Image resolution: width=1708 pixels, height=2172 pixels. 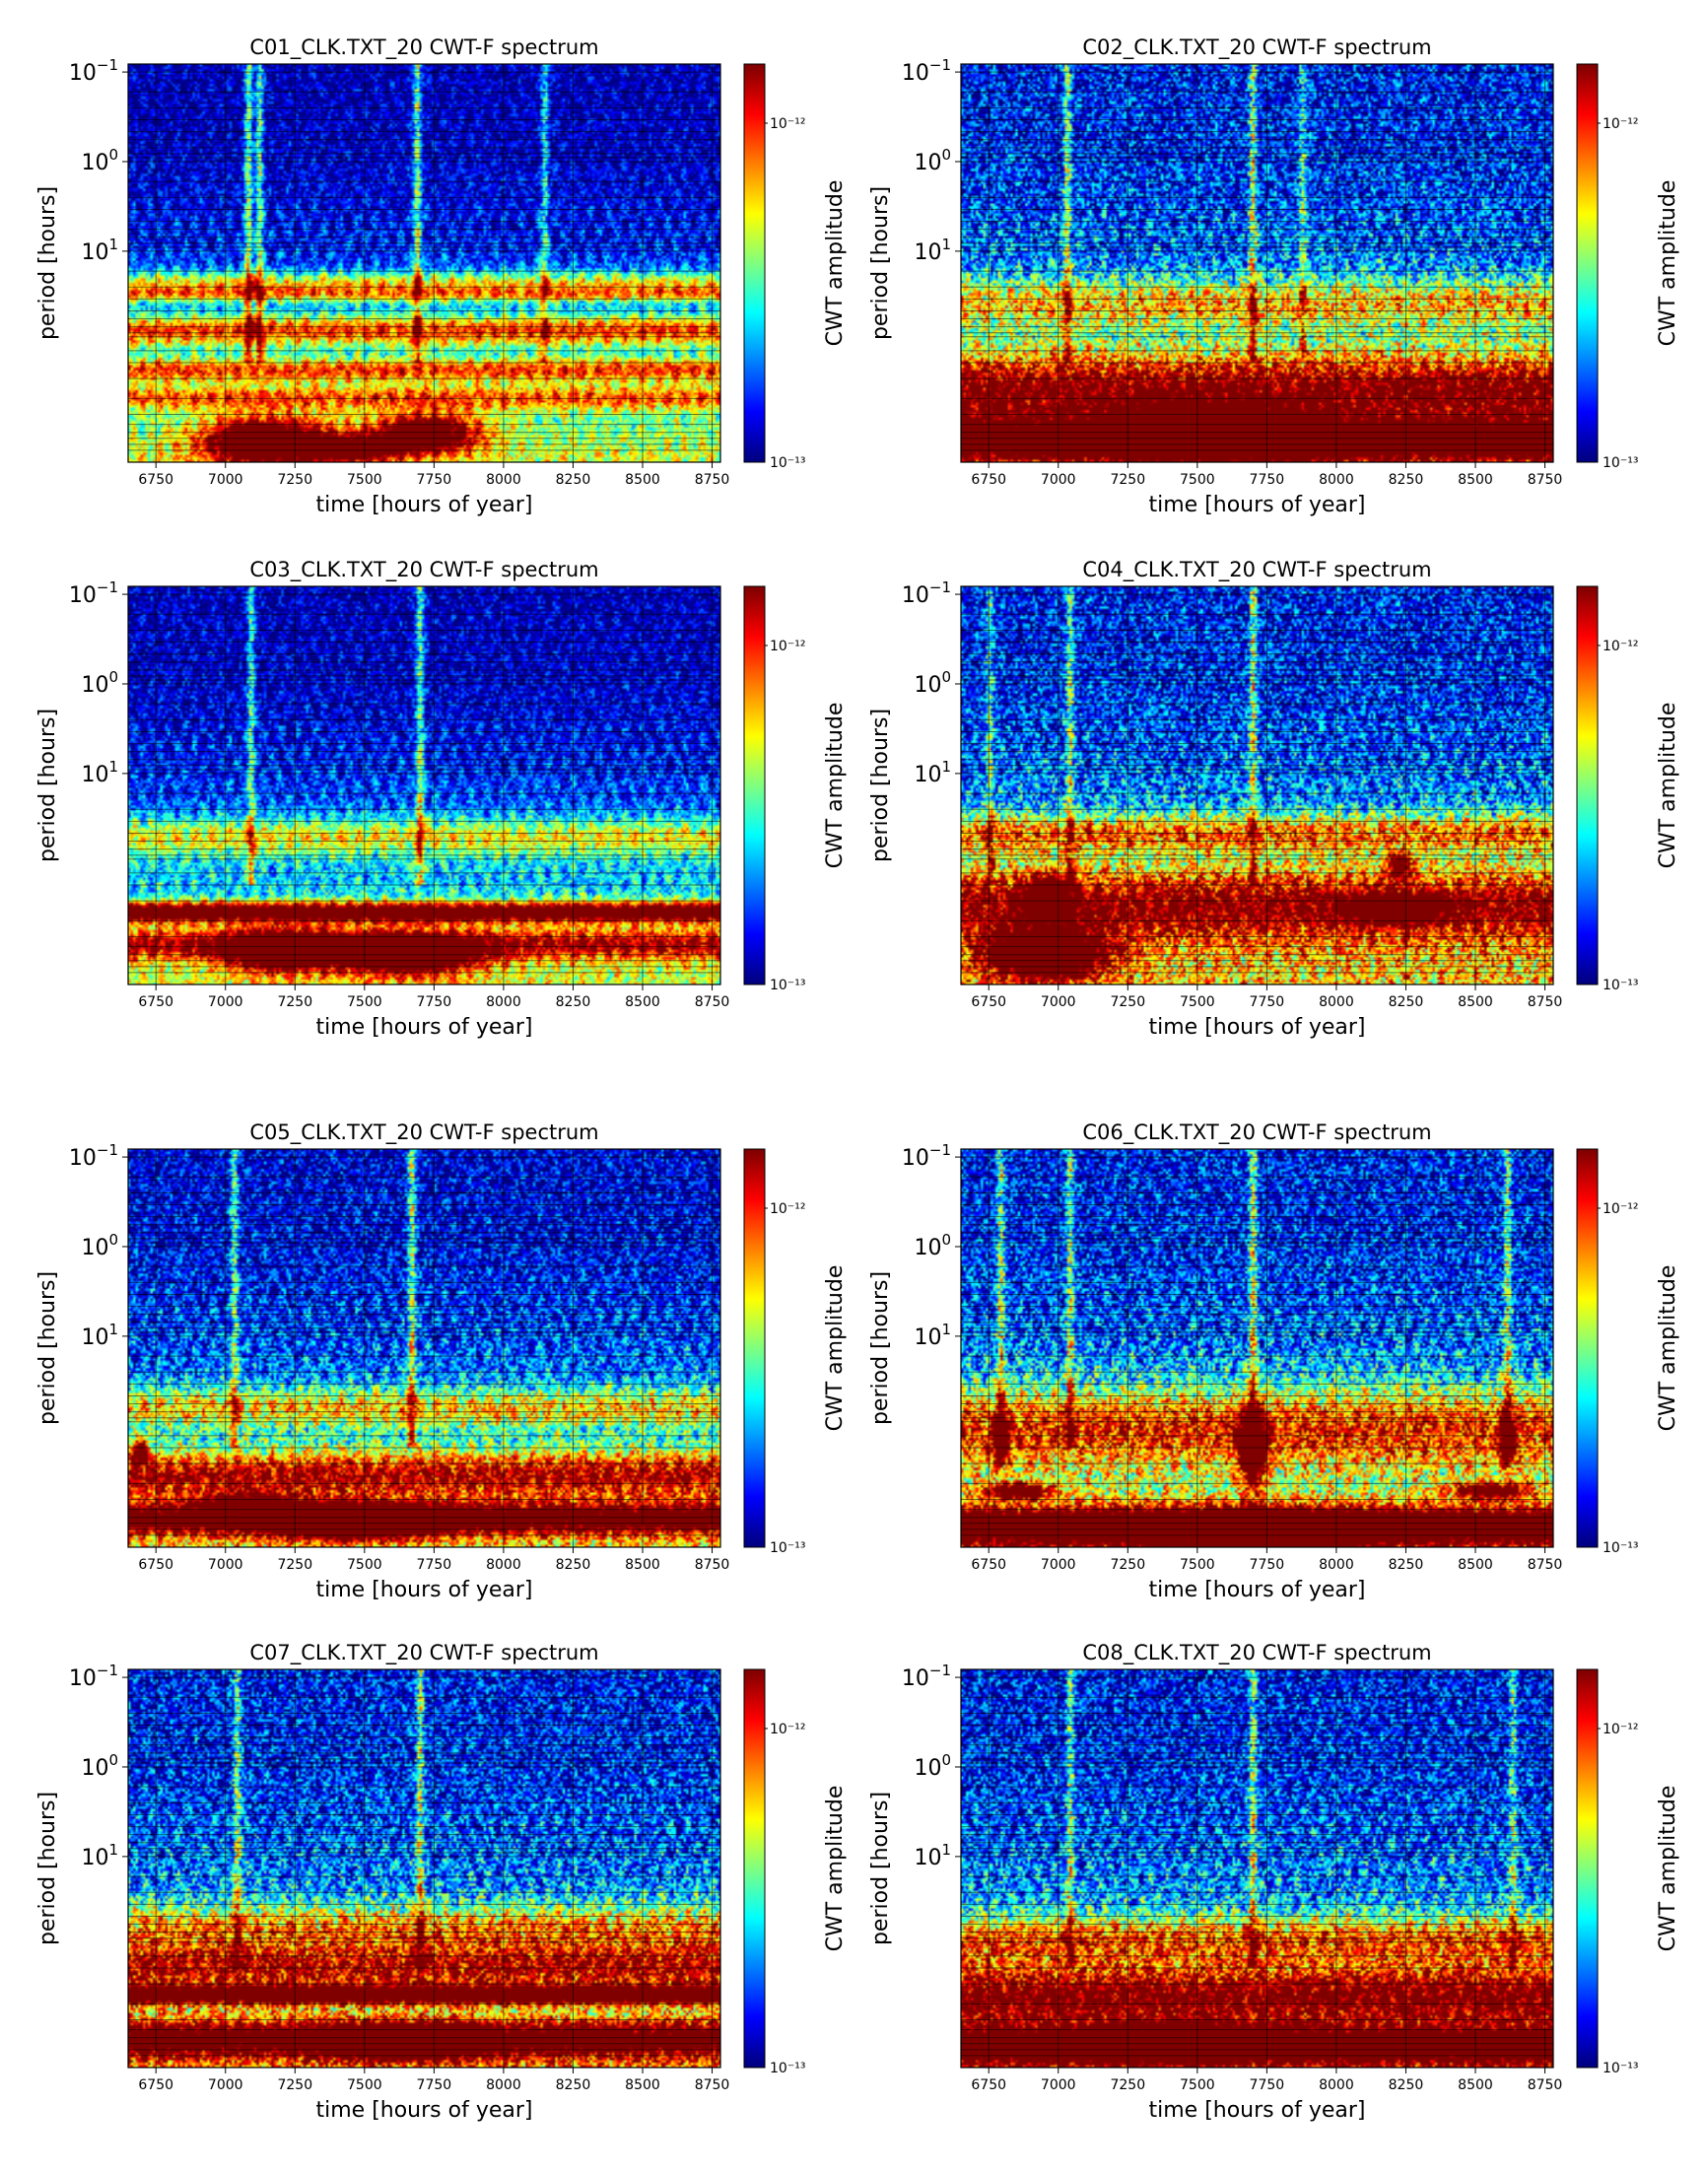 I want to click on chart-title: C08_CLK.TXT_20 CWT-F spectrum, so click(x=1256, y=1653).